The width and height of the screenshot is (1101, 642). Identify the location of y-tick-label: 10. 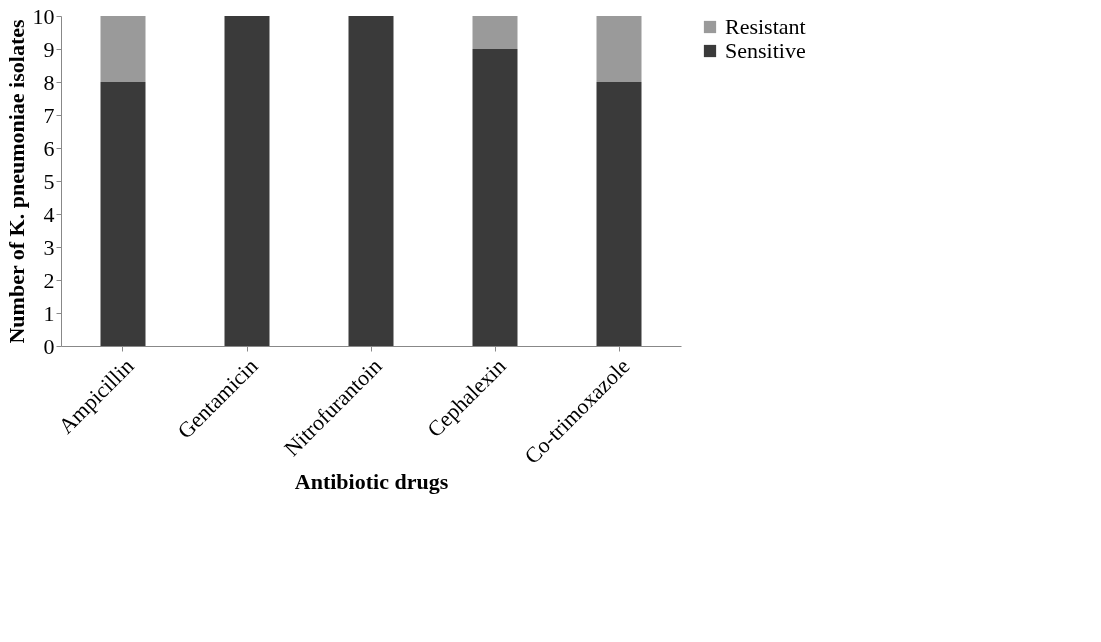
(43, 16).